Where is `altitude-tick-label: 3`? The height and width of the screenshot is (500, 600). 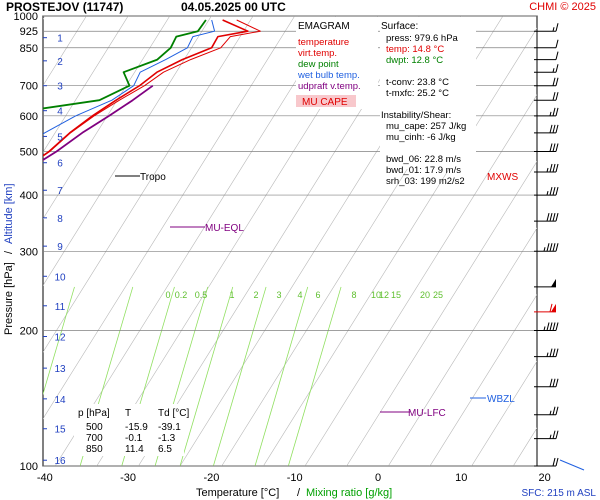
altitude-tick-label: 3 is located at coordinates (60, 87).